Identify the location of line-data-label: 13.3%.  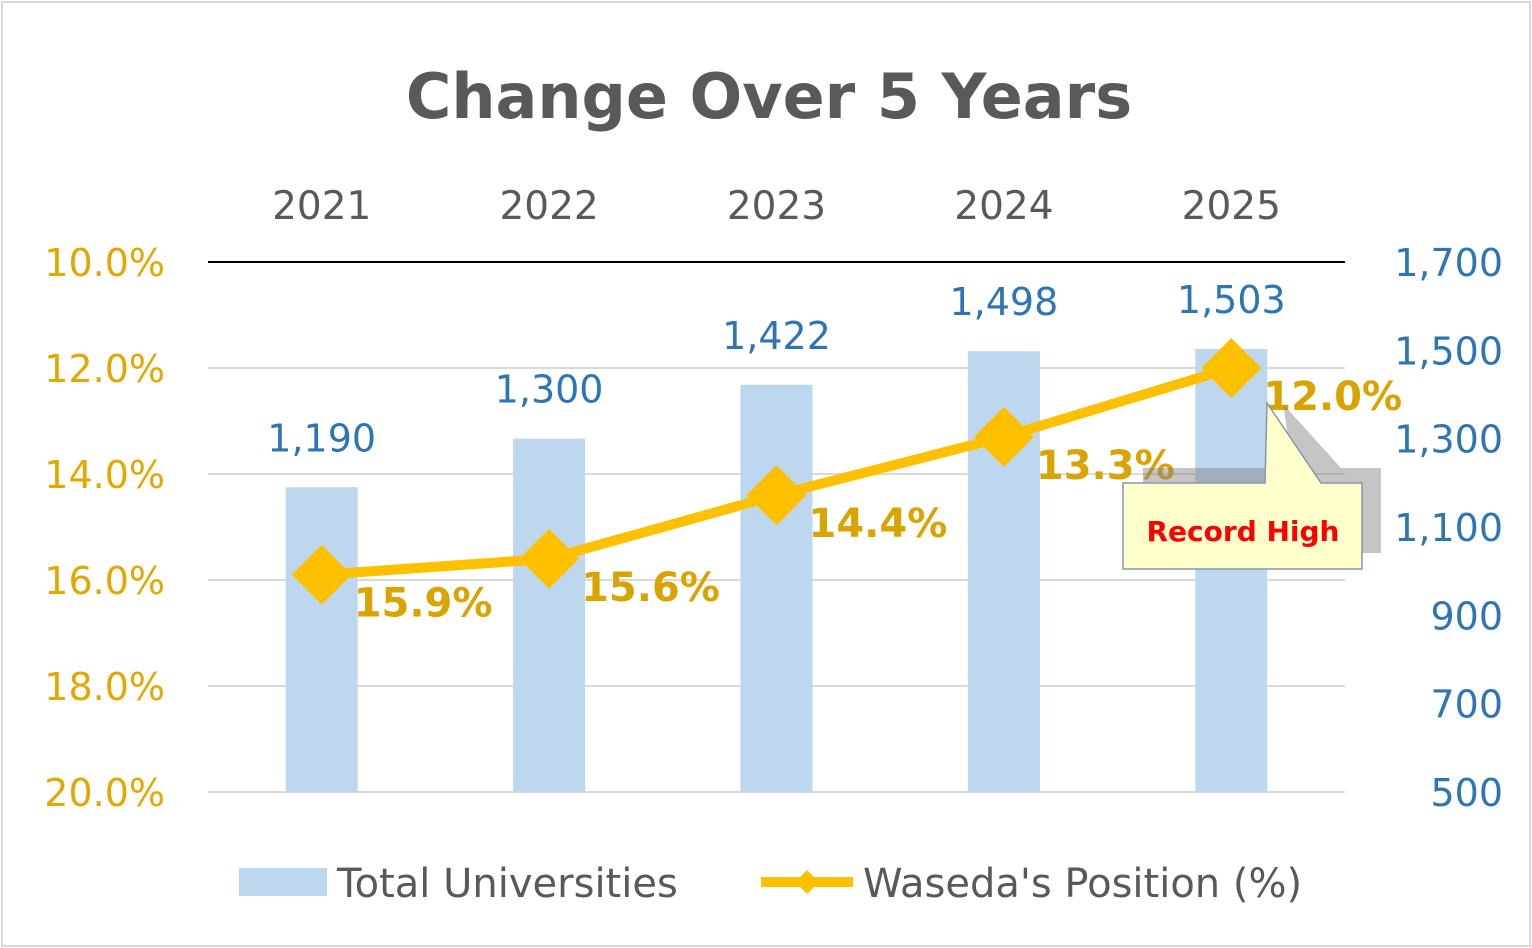
(1105, 466).